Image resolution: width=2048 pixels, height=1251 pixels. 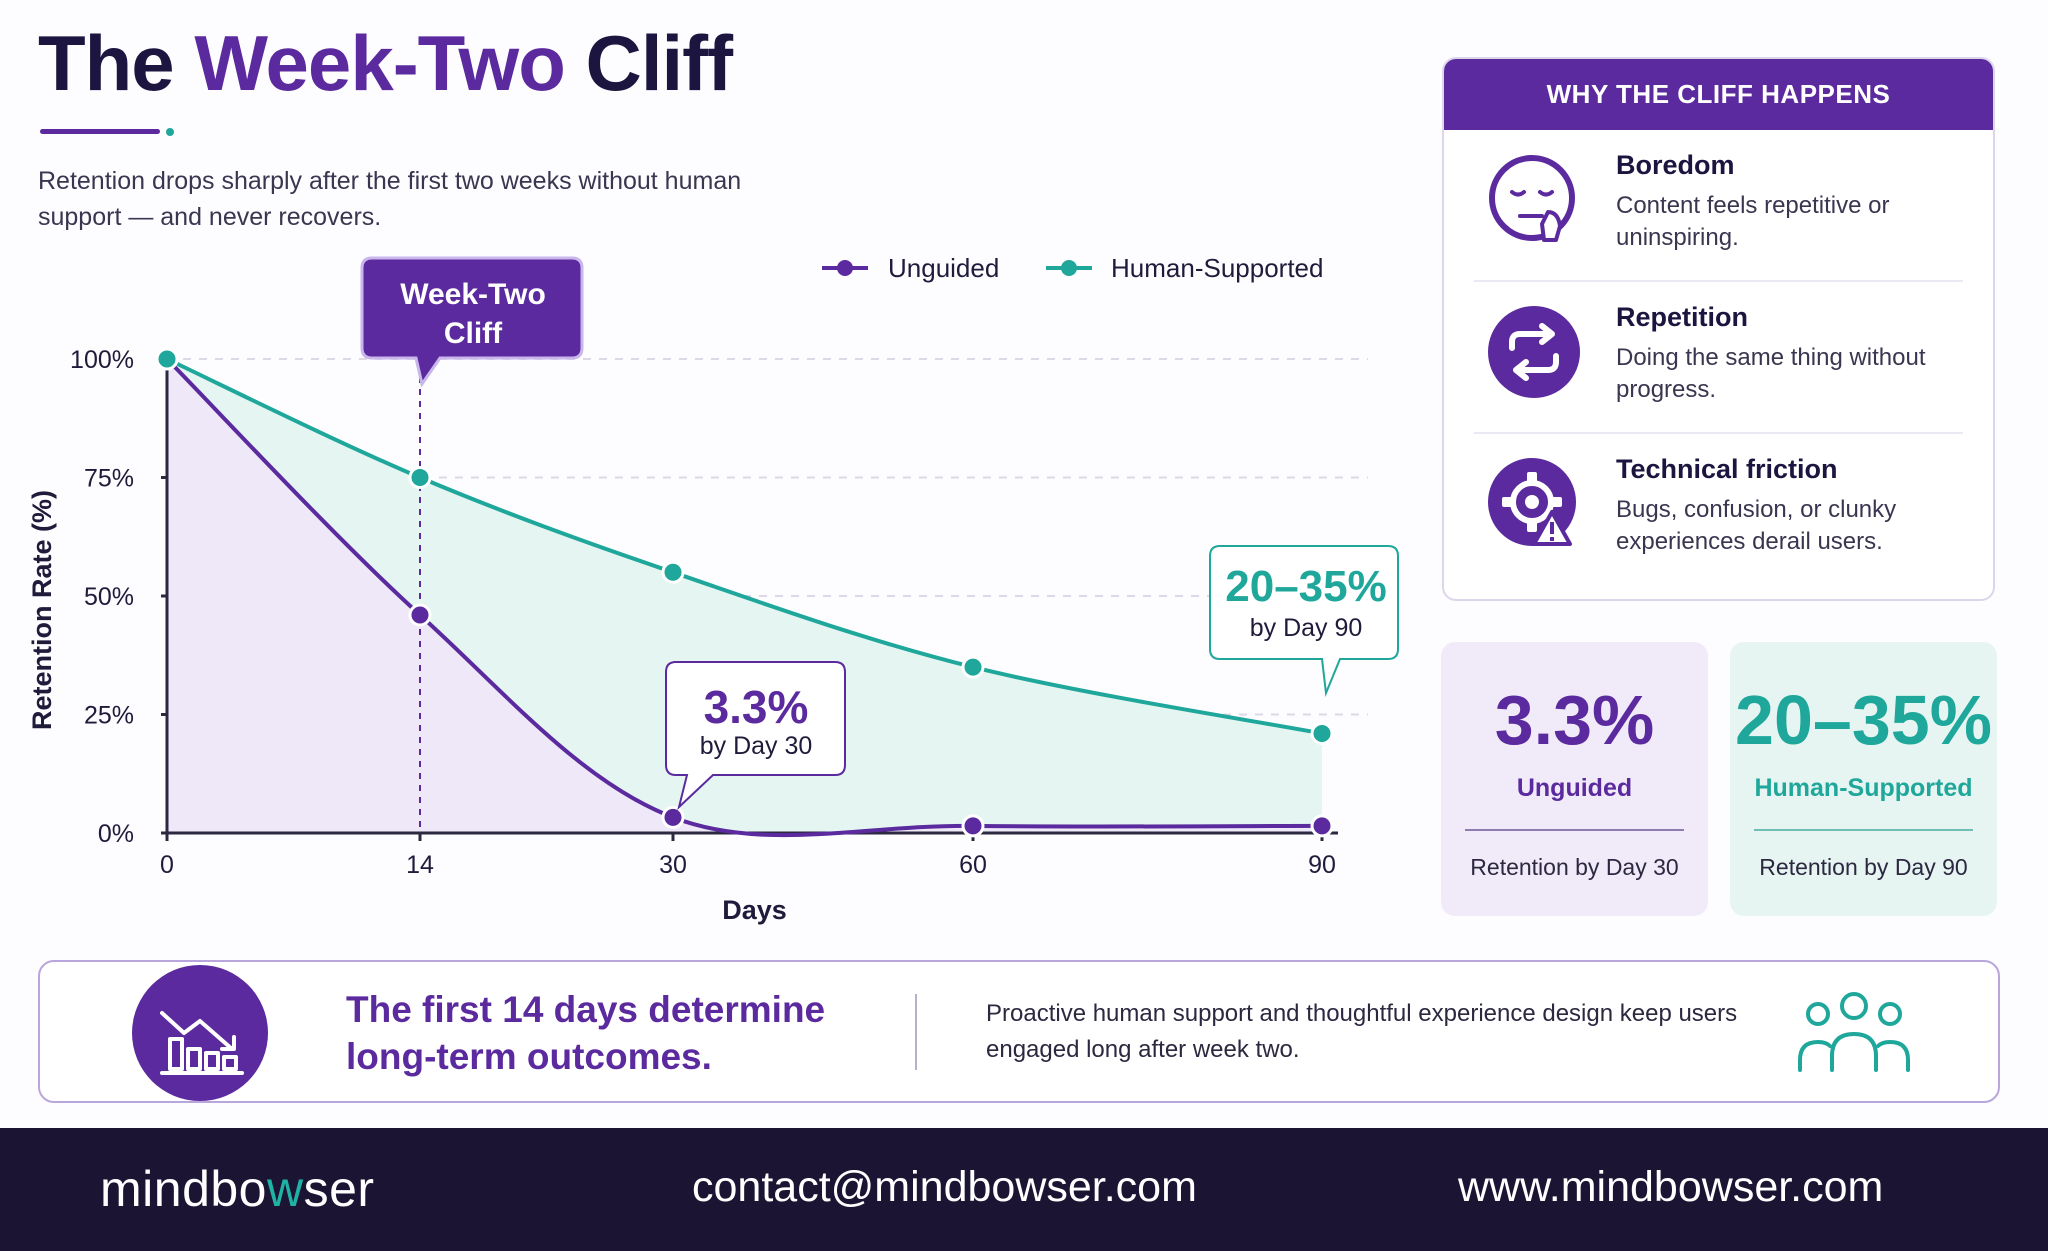 I want to click on day90-callout, so click(x=1304, y=621).